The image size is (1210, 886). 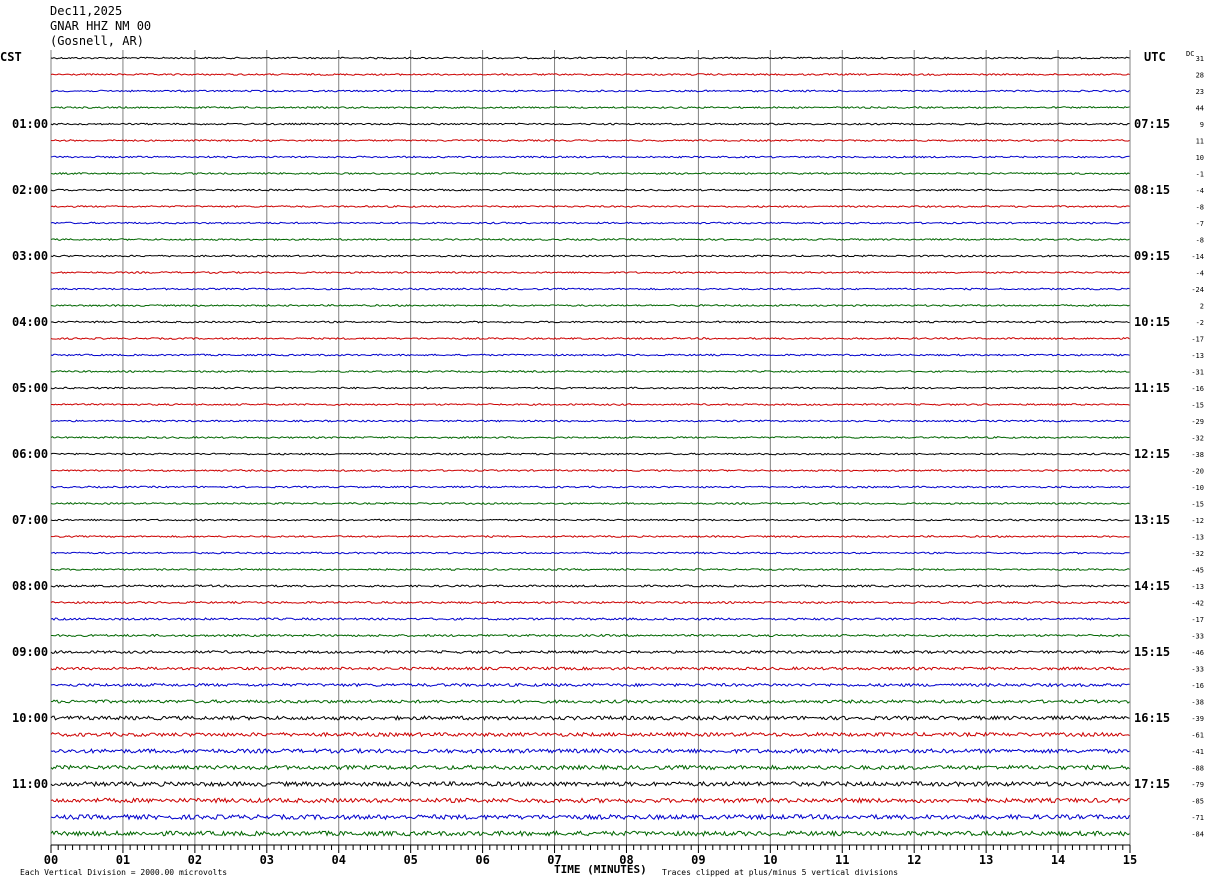 What do you see at coordinates (1197, 472) in the screenshot?
I see `dc-offset-label: -20` at bounding box center [1197, 472].